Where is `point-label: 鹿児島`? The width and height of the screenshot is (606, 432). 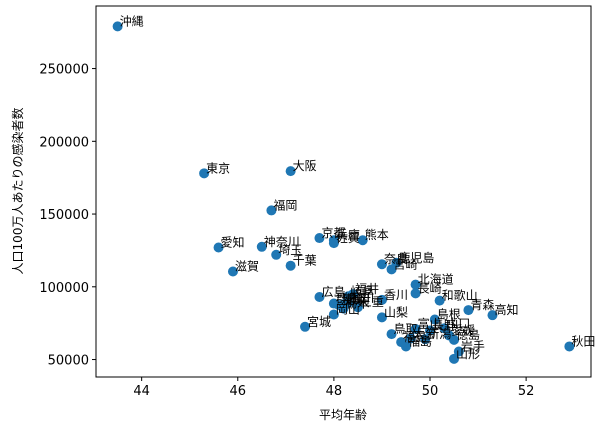 point-label: 鹿児島 is located at coordinates (416, 257).